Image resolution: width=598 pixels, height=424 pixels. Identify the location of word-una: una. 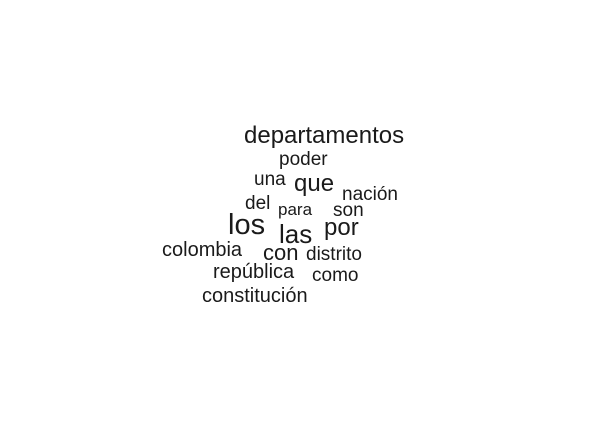
(270, 179).